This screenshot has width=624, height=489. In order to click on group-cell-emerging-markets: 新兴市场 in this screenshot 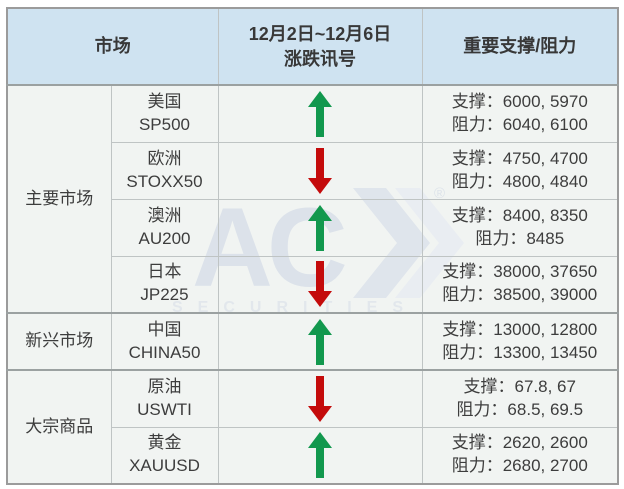, I will do `click(59, 341)`.